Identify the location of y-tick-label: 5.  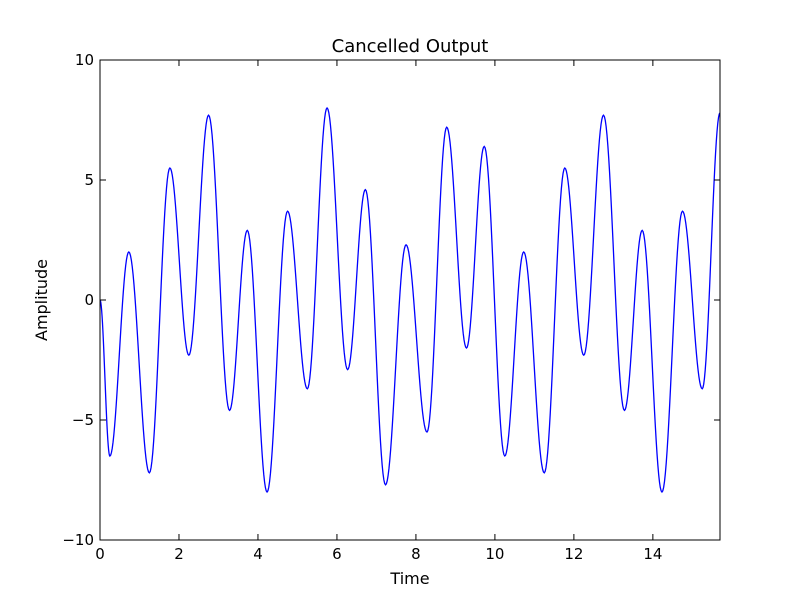
(89, 180).